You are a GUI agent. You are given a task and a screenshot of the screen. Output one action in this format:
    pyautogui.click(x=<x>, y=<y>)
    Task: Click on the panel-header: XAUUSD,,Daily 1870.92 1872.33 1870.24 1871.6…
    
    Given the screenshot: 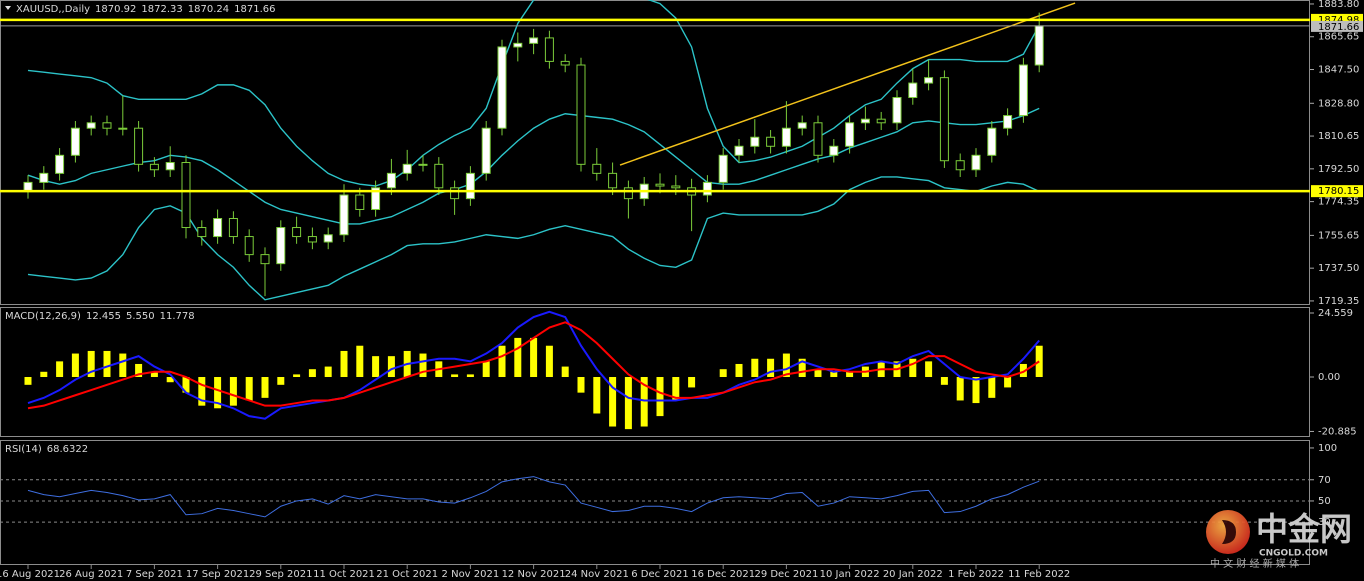 What is the action you would take?
    pyautogui.click(x=145, y=9)
    